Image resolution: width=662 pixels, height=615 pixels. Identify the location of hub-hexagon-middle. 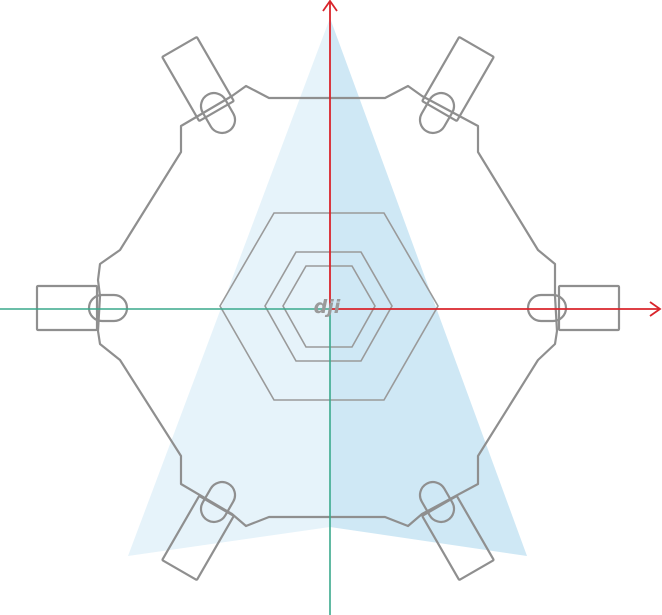
(328, 306).